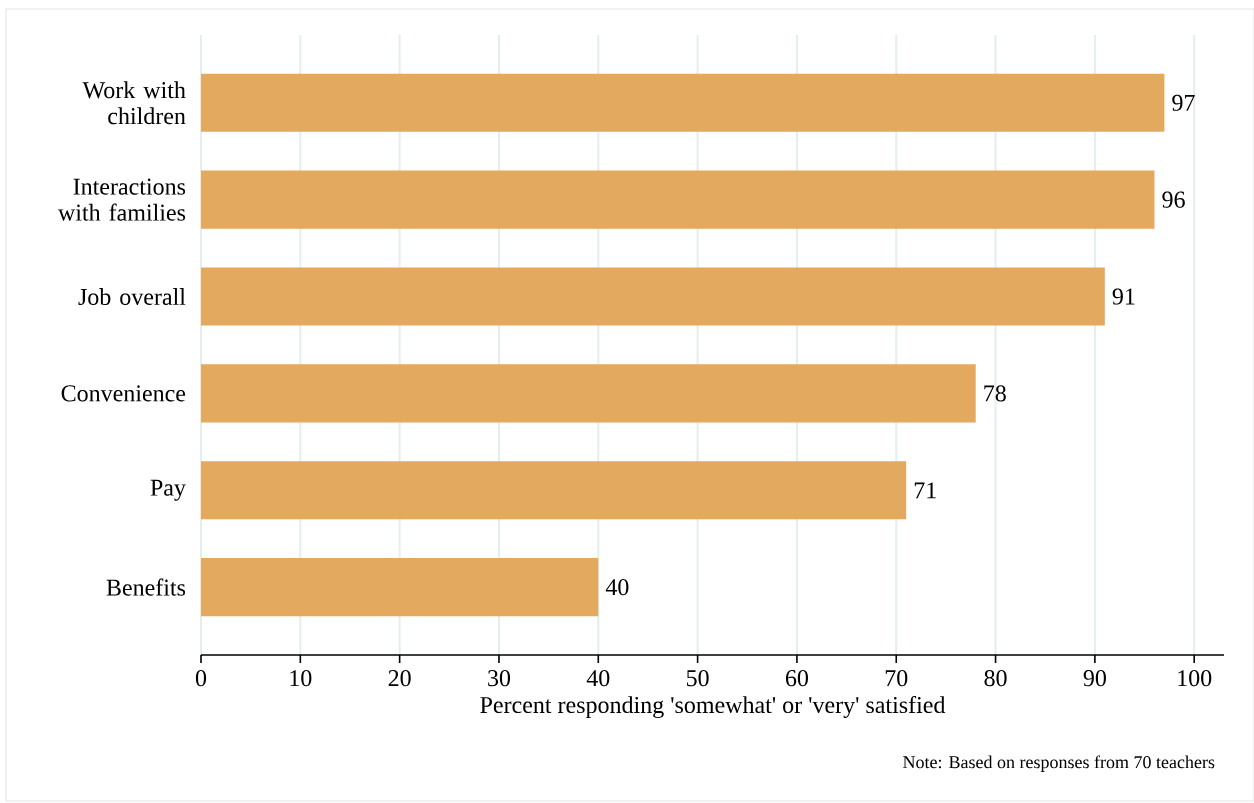 This screenshot has width=1254, height=803. I want to click on x-tick-label: 90, so click(1094, 678).